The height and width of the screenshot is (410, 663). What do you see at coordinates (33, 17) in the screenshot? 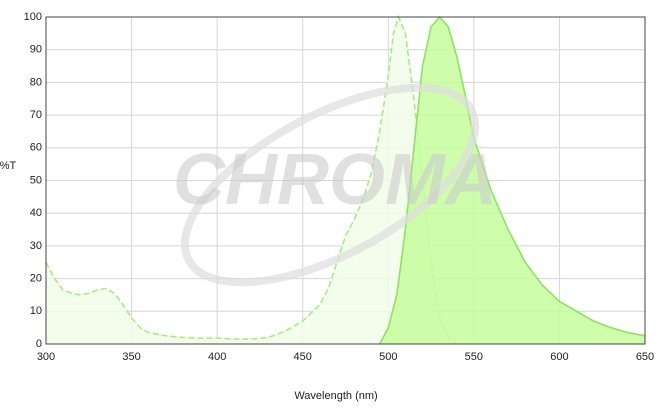
I see `y-tick-label: 100` at bounding box center [33, 17].